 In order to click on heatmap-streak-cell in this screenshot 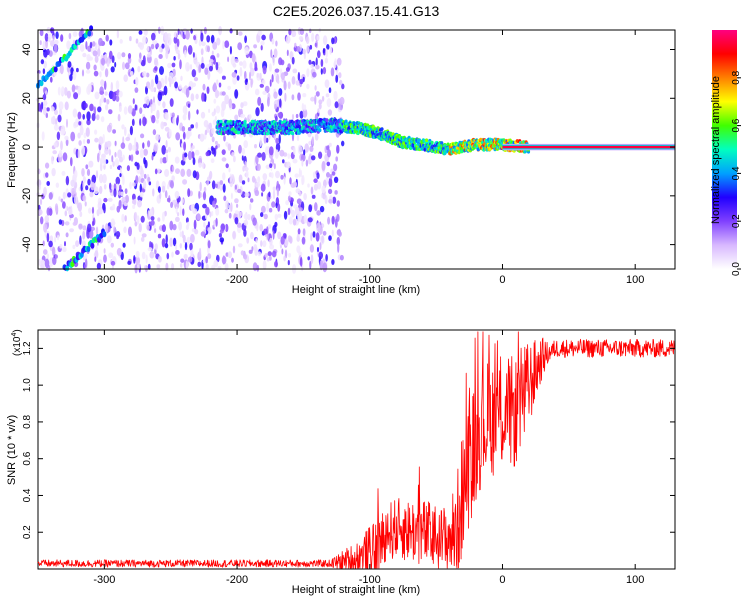, I will do `click(55, 69)`.